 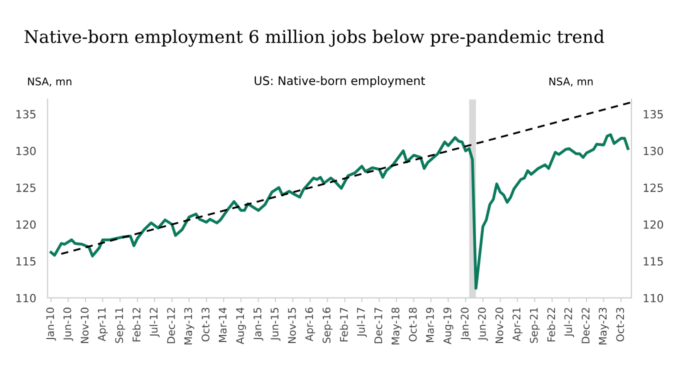 I want to click on y2-tick-label: 120, so click(x=654, y=224).